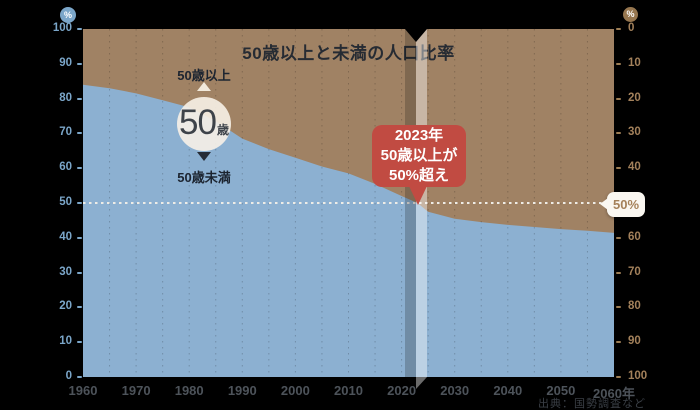  I want to click on arrow-up-icon, so click(204, 86).